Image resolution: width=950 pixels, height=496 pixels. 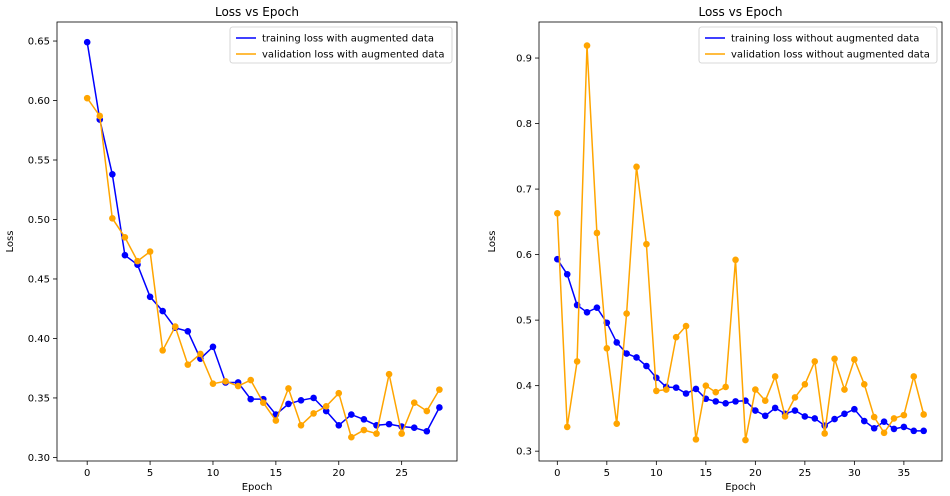 I want to click on y-tick-label: 0.9, so click(x=524, y=59).